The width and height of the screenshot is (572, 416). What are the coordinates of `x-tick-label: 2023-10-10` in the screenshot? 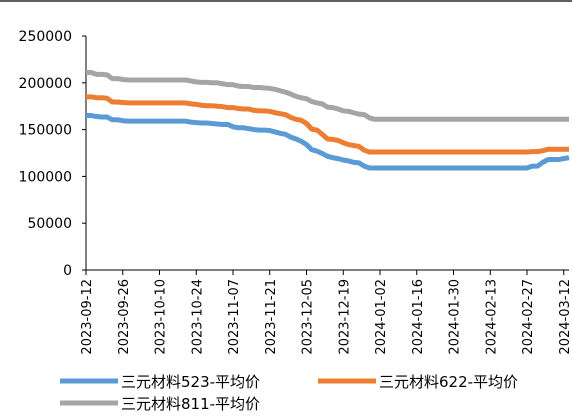 It's located at (161, 317).